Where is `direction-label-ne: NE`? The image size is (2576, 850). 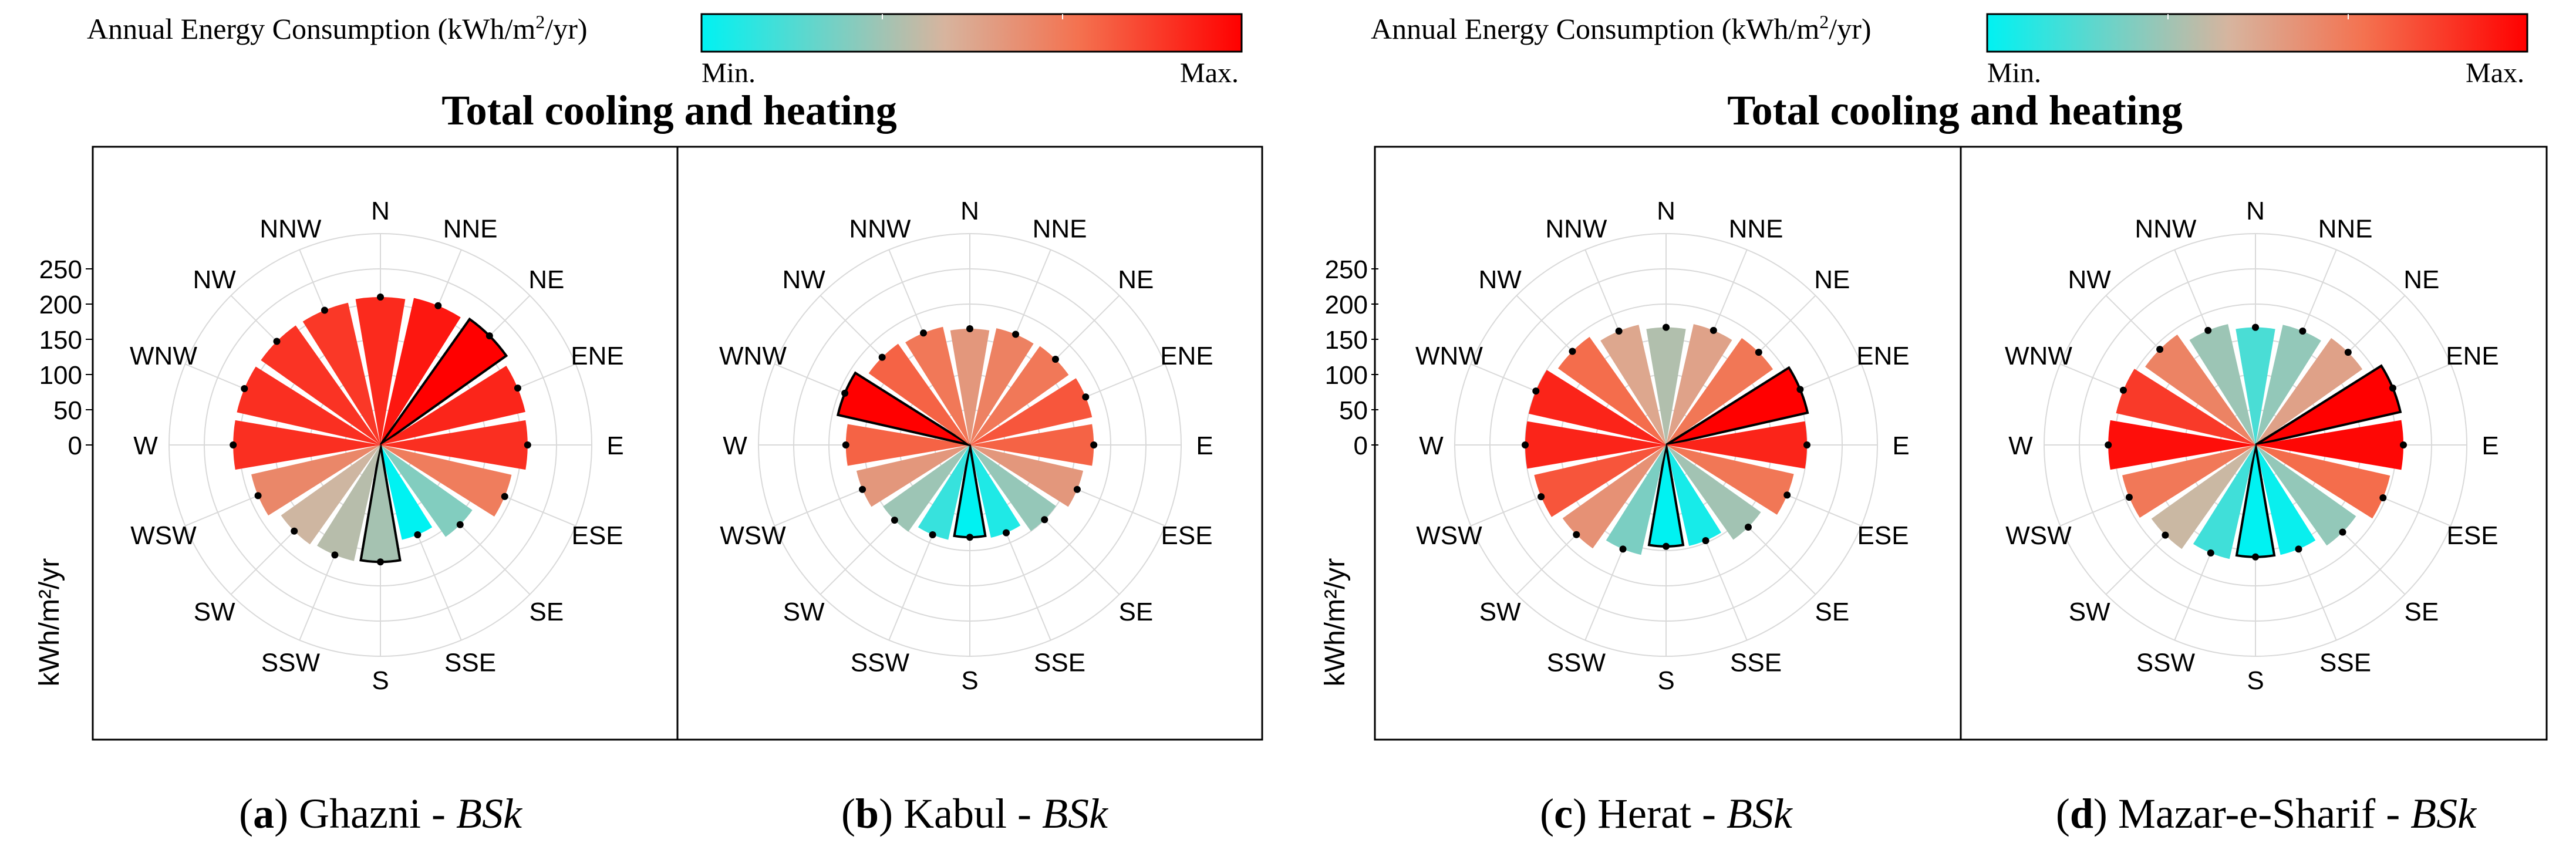
direction-label-ne: NE is located at coordinates (546, 280).